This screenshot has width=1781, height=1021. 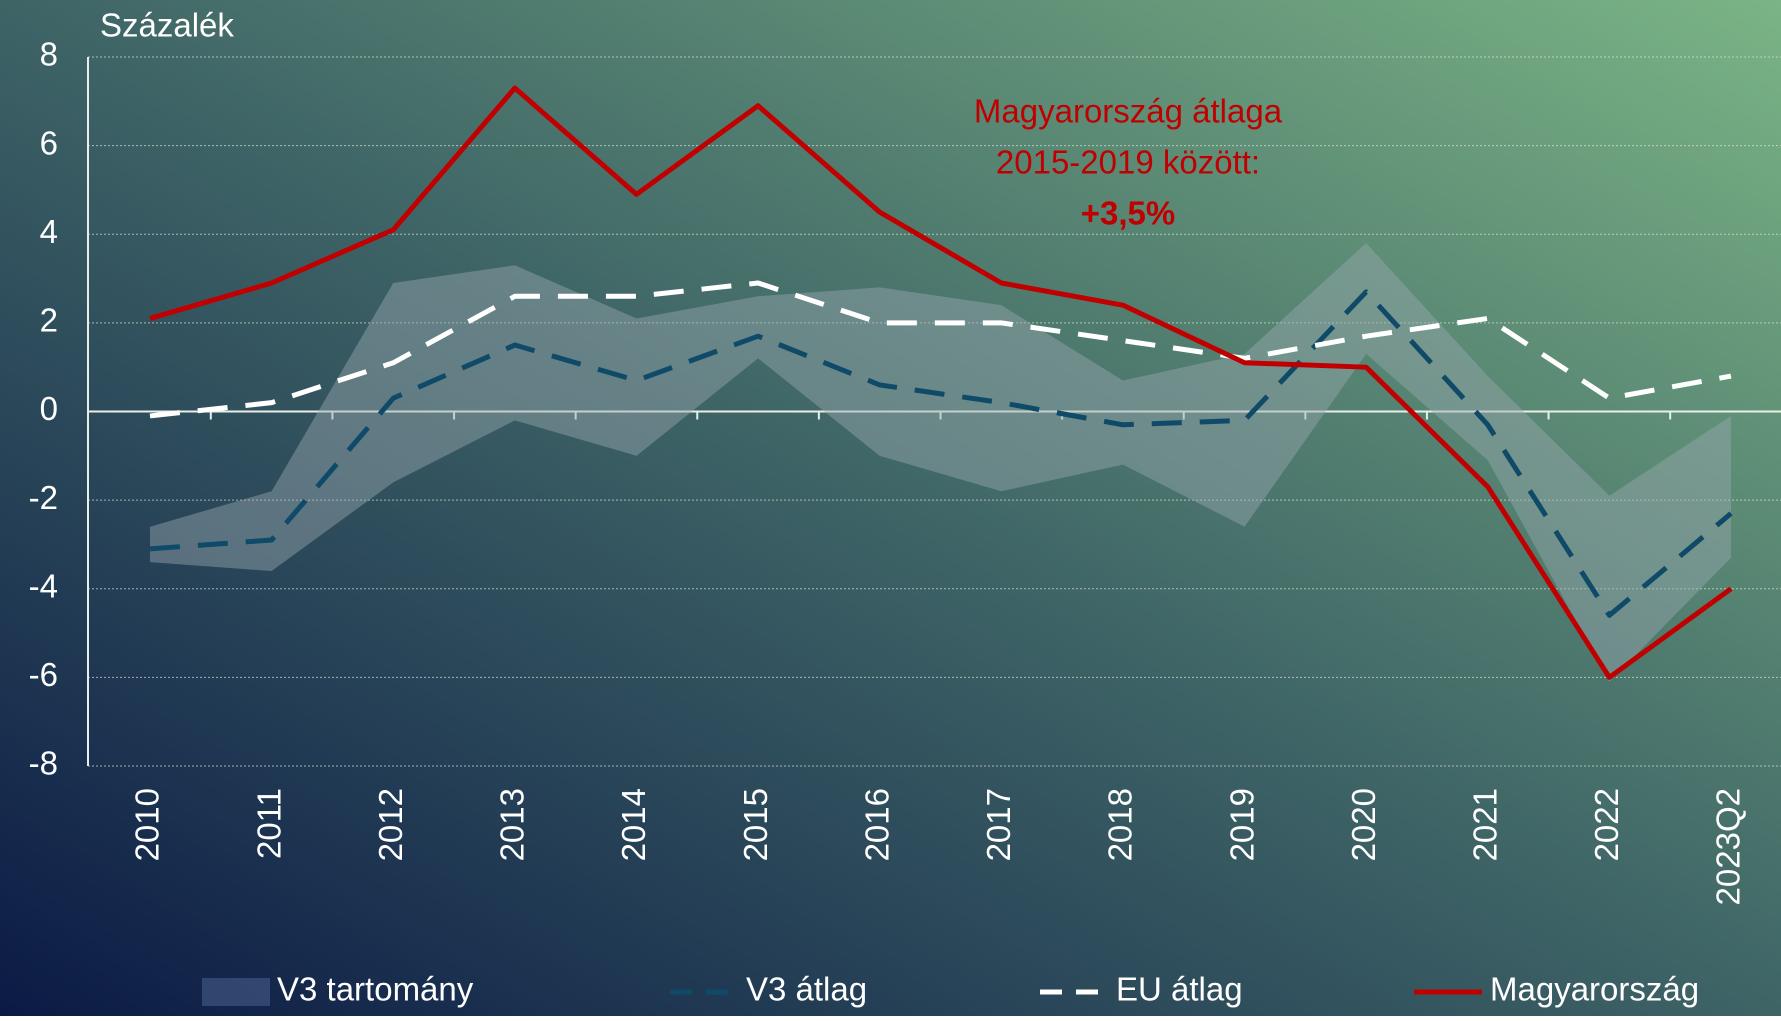 What do you see at coordinates (1606, 824) in the screenshot?
I see `x-tick-label: 2022` at bounding box center [1606, 824].